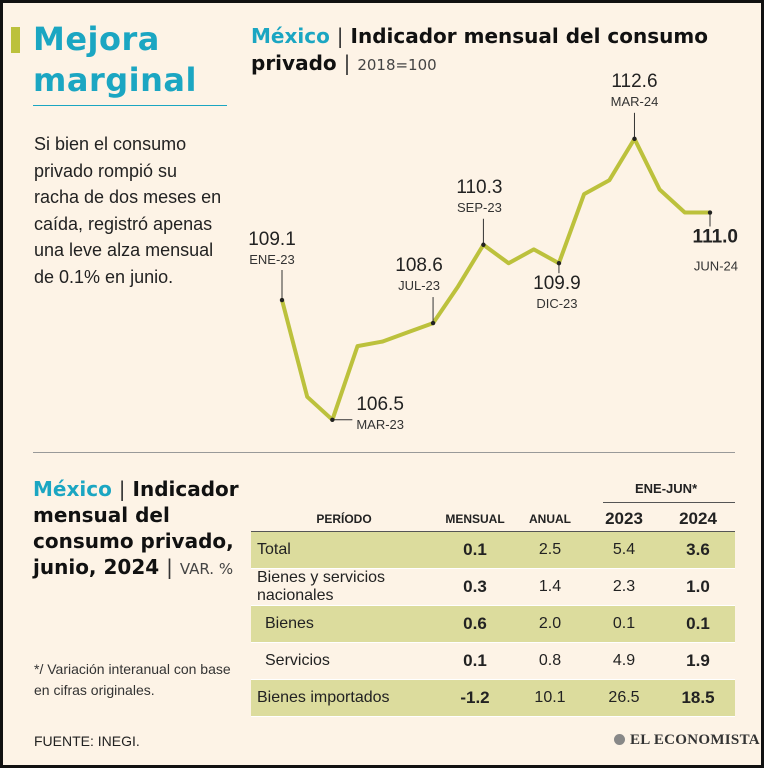 This screenshot has width=764, height=768. What do you see at coordinates (695, 740) in the screenshot?
I see `brand-name: EL ECONOMISTA` at bounding box center [695, 740].